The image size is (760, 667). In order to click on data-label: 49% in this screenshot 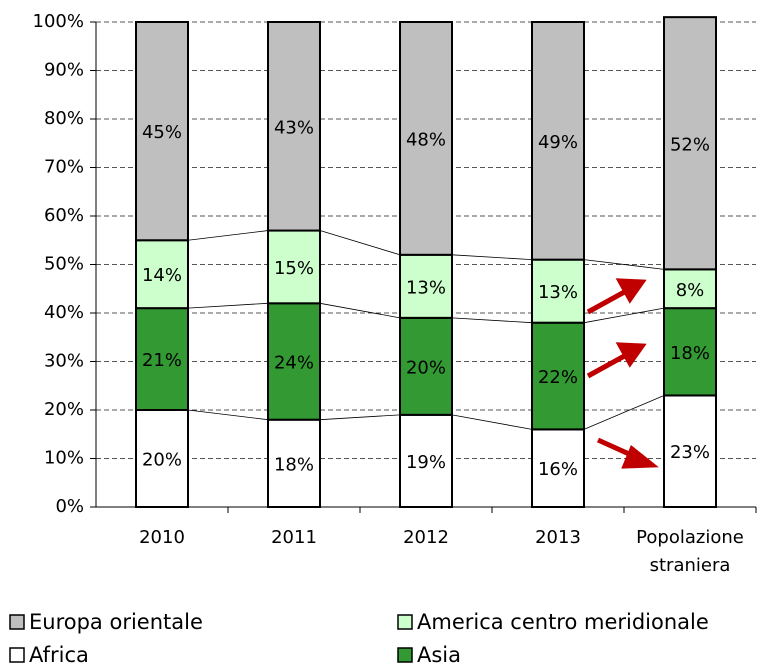, I will do `click(558, 142)`.